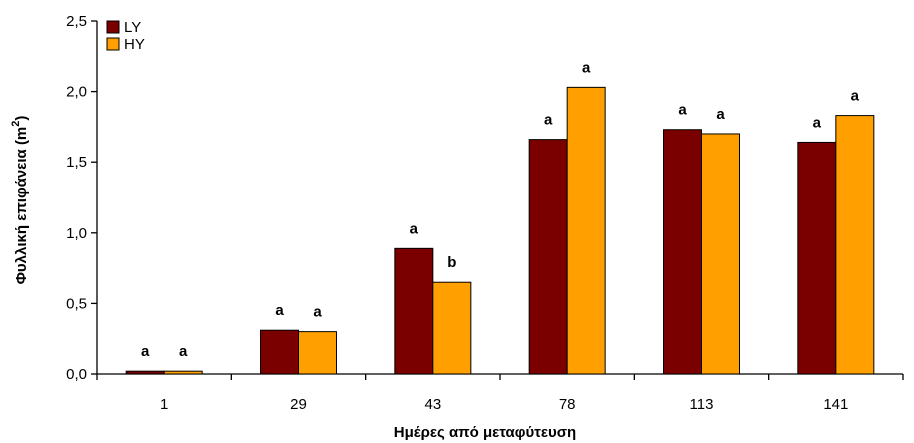  Describe the element at coordinates (76, 162) in the screenshot. I see `y-tick-label: 1,5` at that location.